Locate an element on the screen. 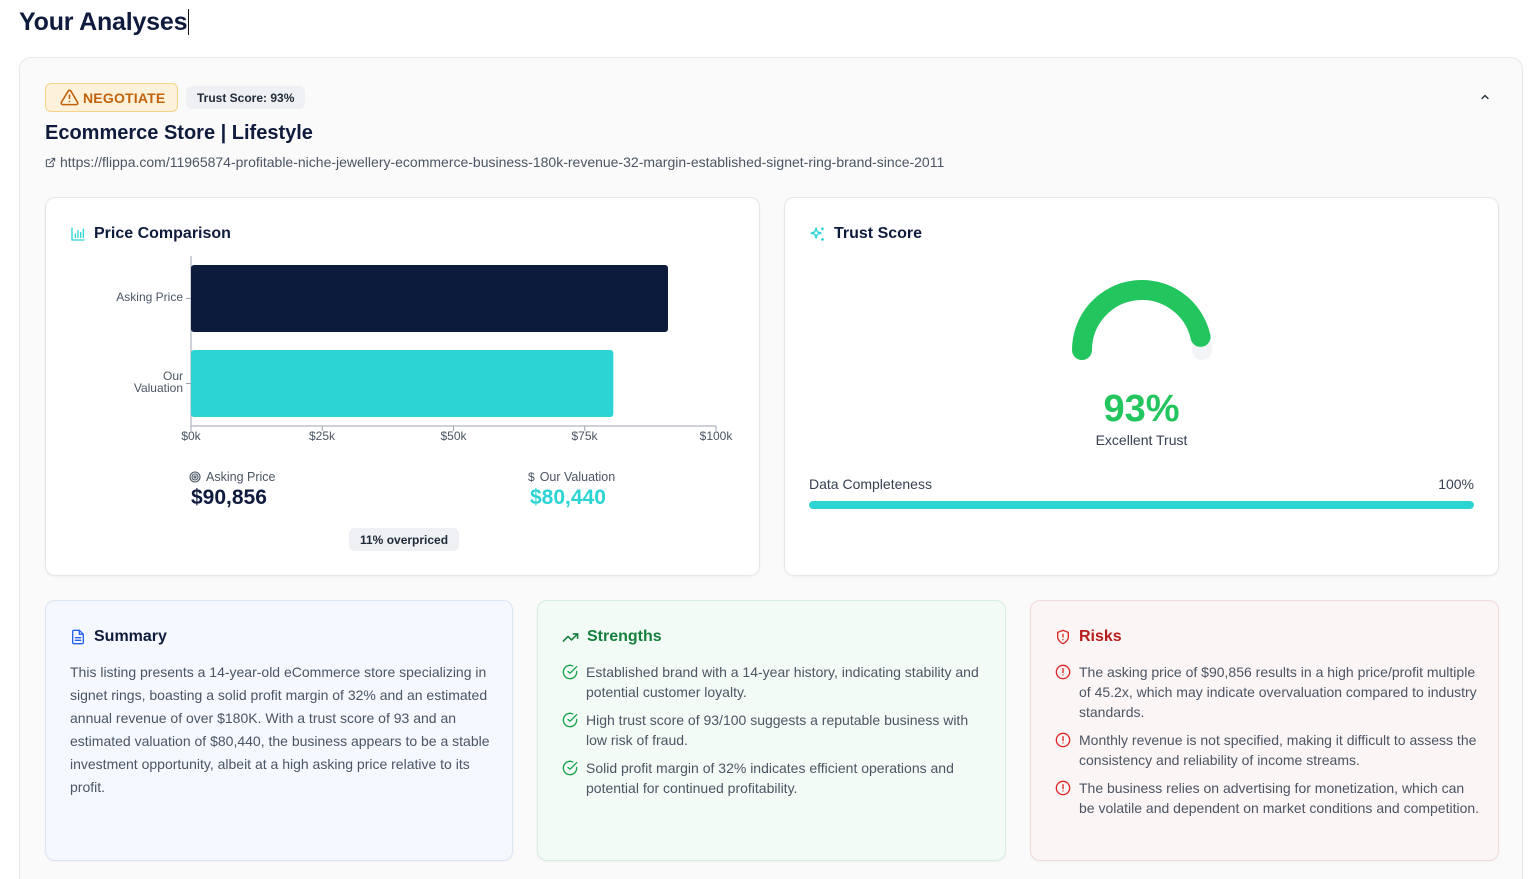 The image size is (1540, 879). risks-header: Risks is located at coordinates (1088, 637).